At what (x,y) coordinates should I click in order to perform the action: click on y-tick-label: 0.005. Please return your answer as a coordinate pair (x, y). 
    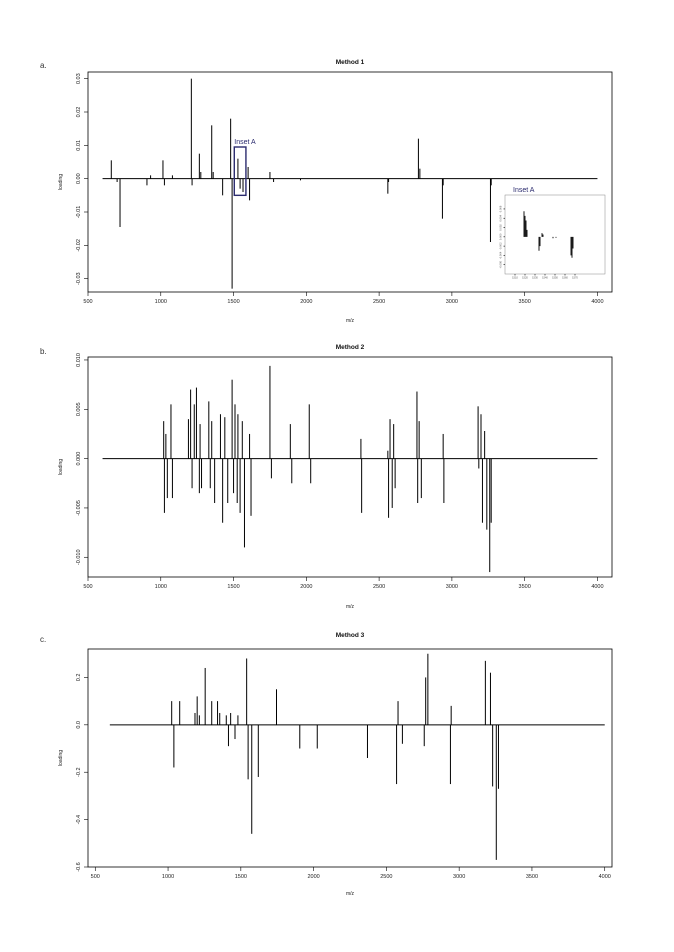
    Looking at the image, I should click on (79, 409).